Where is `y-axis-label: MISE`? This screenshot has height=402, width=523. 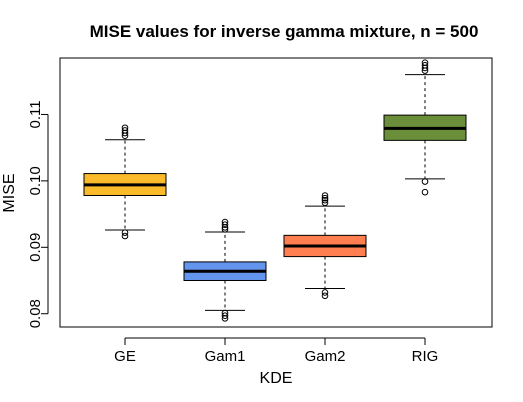
y-axis-label: MISE is located at coordinates (9, 192).